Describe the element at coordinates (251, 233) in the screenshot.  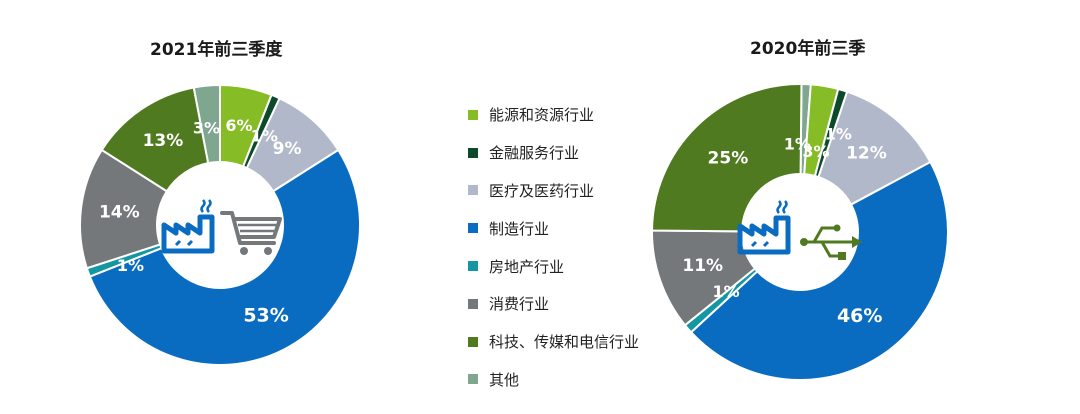
I see `shopping-cart-icon` at that location.